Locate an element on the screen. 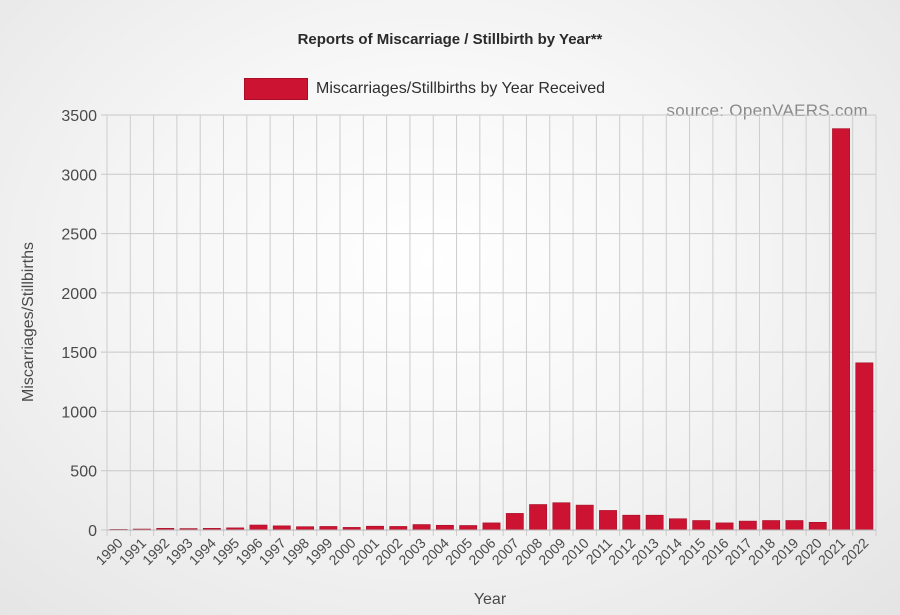  bar-2014 is located at coordinates (678, 524).